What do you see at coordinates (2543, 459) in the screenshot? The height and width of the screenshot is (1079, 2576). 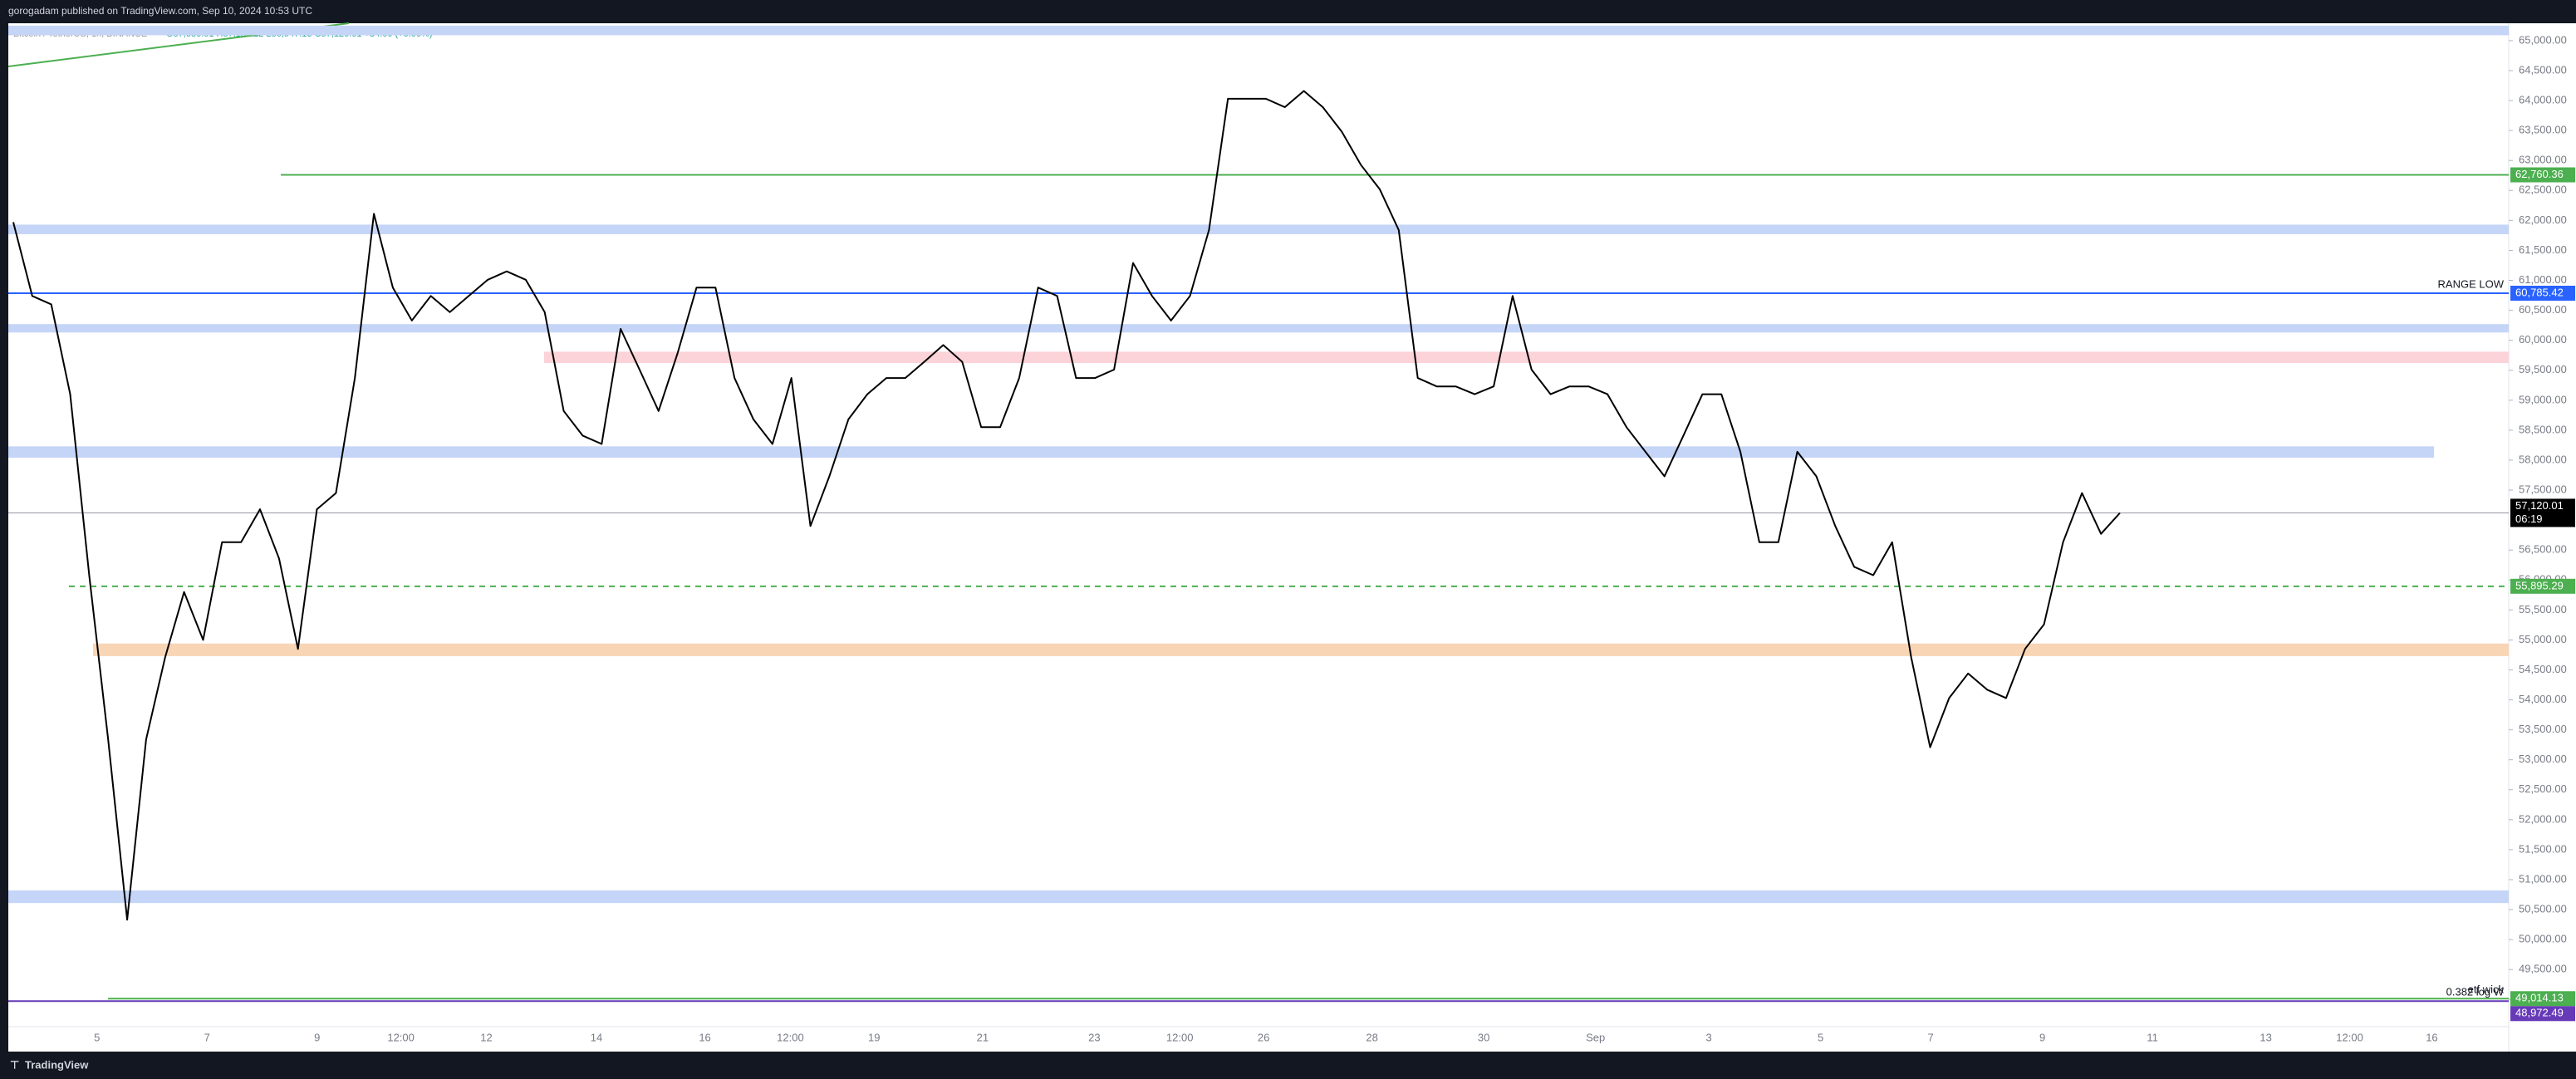 I see `y-tick-label: 58,000.00` at bounding box center [2543, 459].